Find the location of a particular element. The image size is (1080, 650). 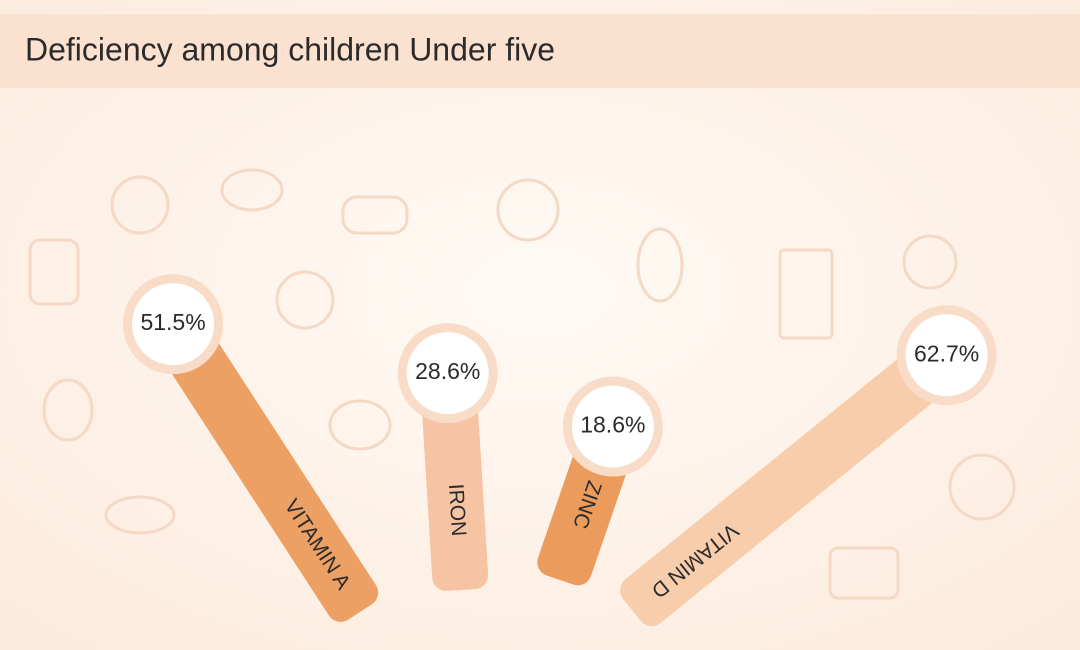

chart-title: Deficiency among children Under five is located at coordinates (290, 49).